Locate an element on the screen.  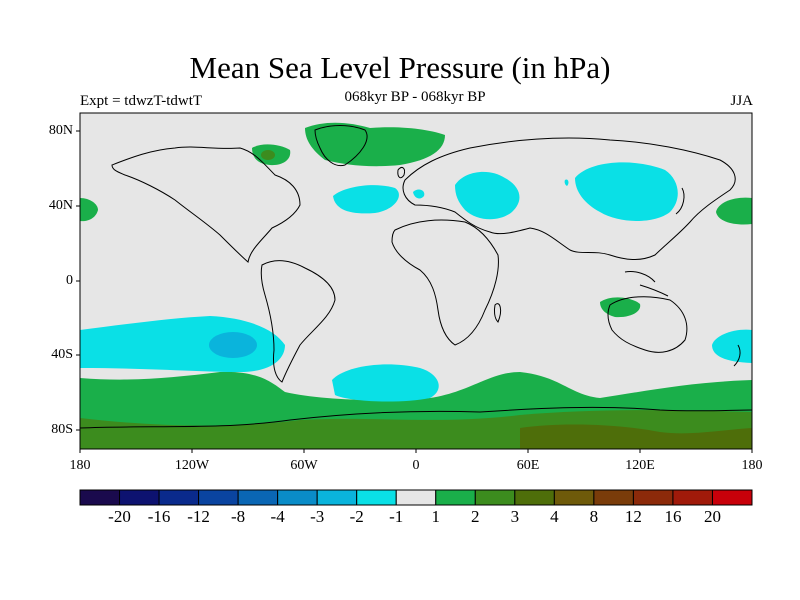
lat-tick-0: 0 is located at coordinates (69, 280).